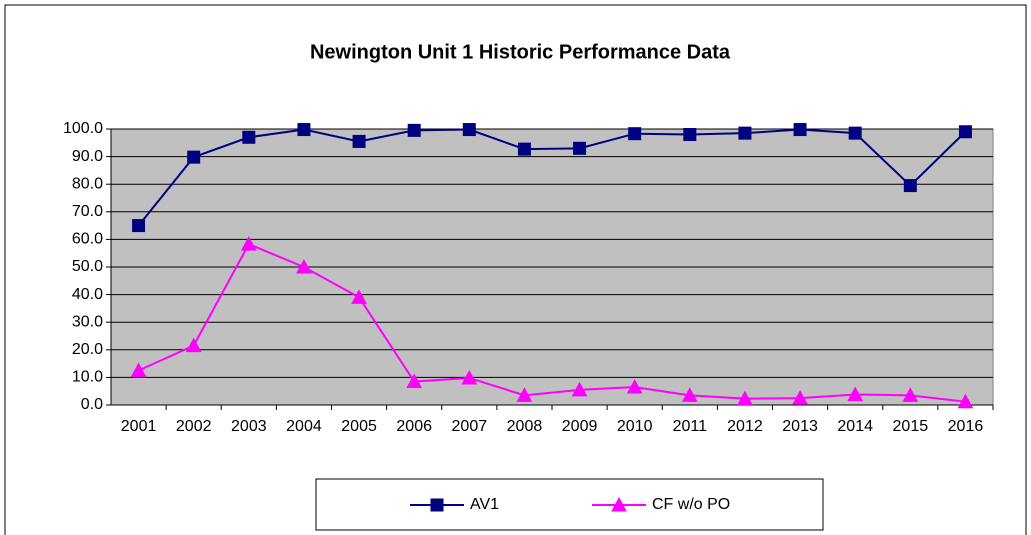 This screenshot has height=535, width=1031. What do you see at coordinates (83, 128) in the screenshot?
I see `y-tick-label: 100.0` at bounding box center [83, 128].